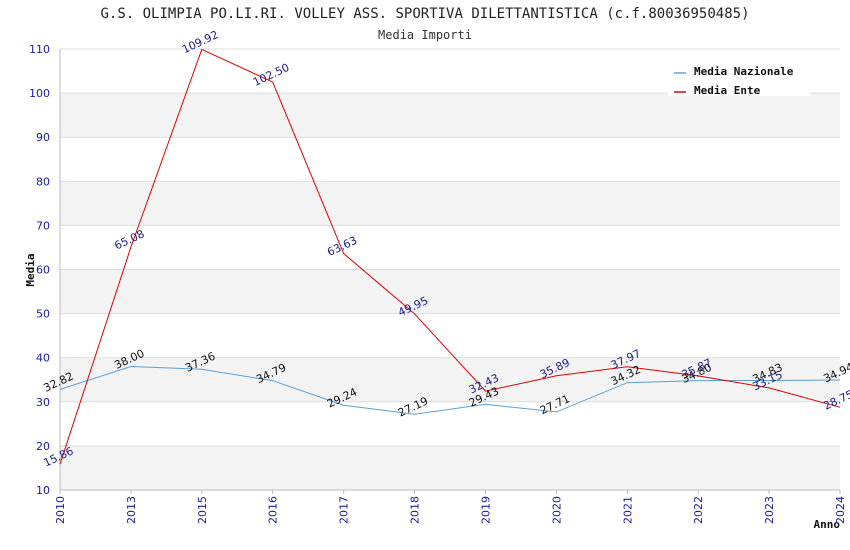 The height and width of the screenshot is (550, 850). What do you see at coordinates (43, 402) in the screenshot?
I see `y-tick-label: 30` at bounding box center [43, 402].